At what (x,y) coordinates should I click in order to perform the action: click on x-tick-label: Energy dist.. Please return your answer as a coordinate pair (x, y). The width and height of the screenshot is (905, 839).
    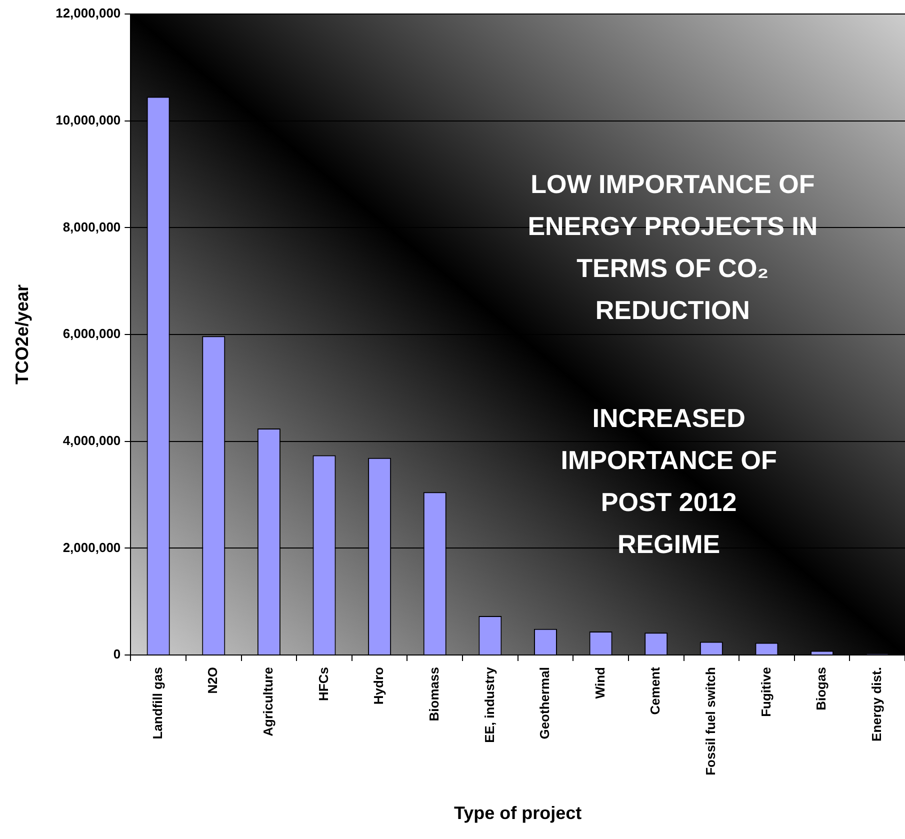
    Looking at the image, I should click on (876, 704).